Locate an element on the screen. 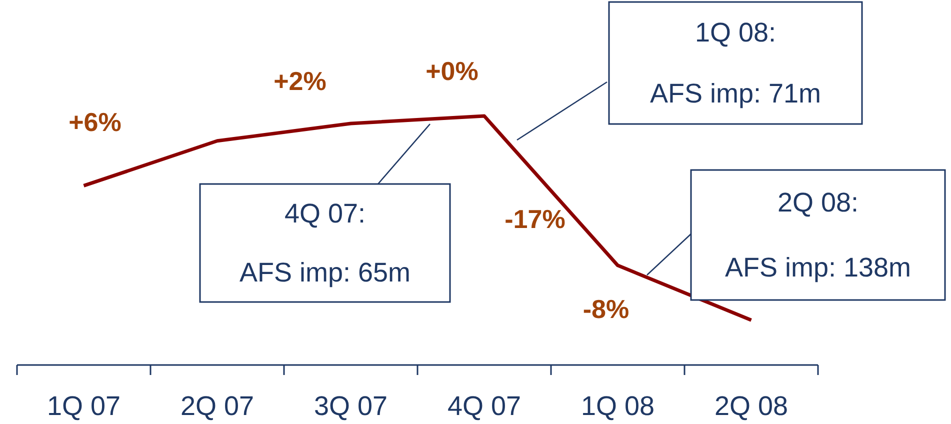 This screenshot has height=424, width=951. x-tick-label: 1Q 07 is located at coordinates (83, 406).